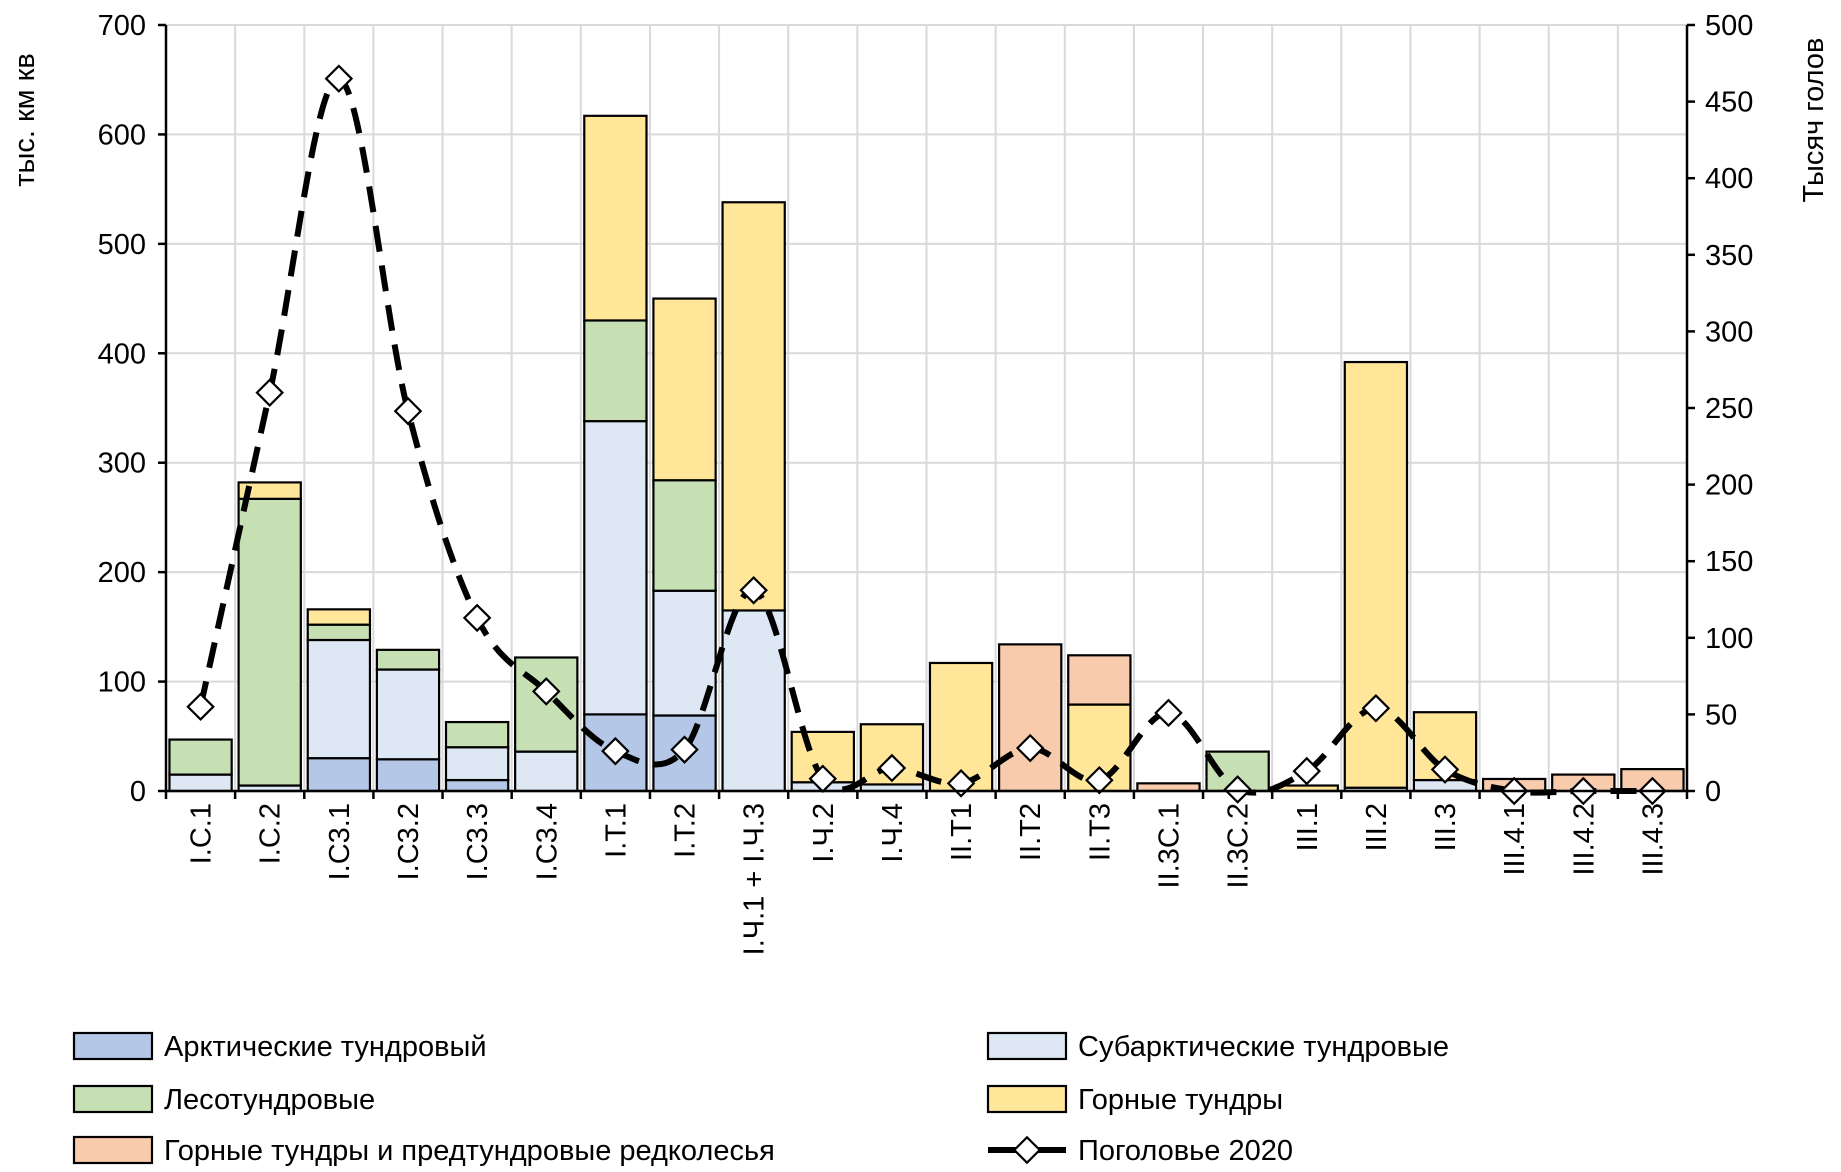 The width and height of the screenshot is (1841, 1172). I want to click on category-label: III.1, so click(1308, 827).